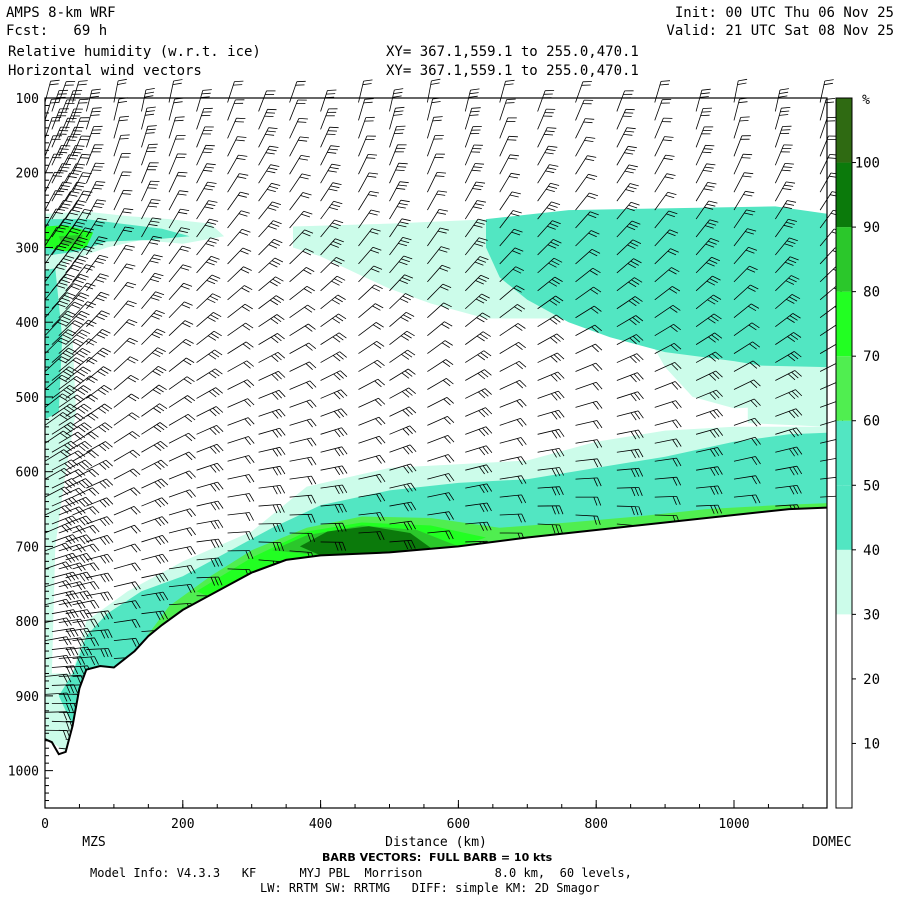 Image resolution: width=900 pixels, height=900 pixels. I want to click on y-tick-label: 800, so click(27, 622).